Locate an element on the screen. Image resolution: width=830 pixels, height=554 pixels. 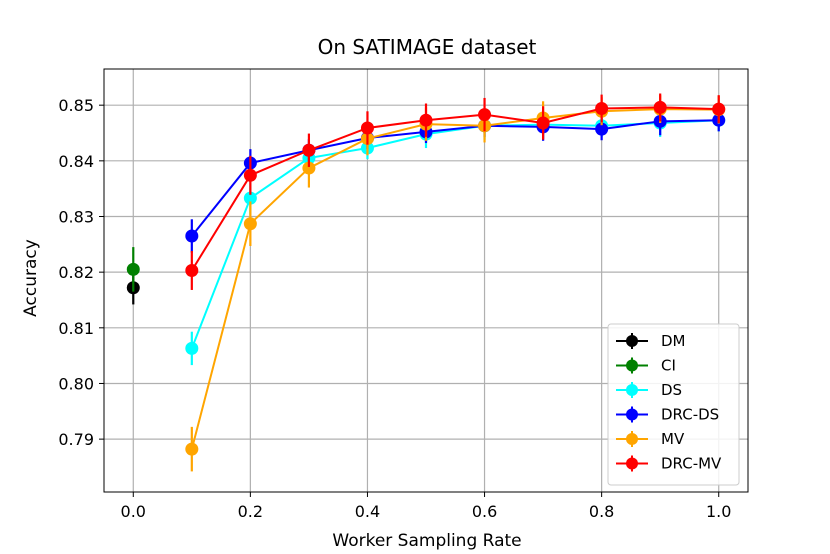
legend-item-ds: DS is located at coordinates (649, 390).